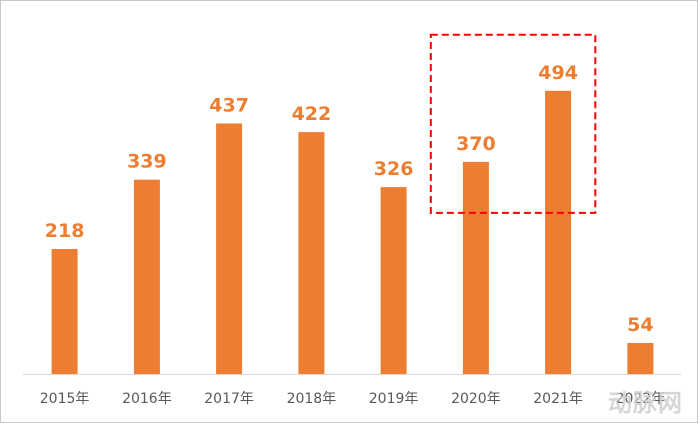 The width and height of the screenshot is (700, 426). Describe the element at coordinates (641, 399) in the screenshot. I see `x-tick-label: 2022年` at that location.